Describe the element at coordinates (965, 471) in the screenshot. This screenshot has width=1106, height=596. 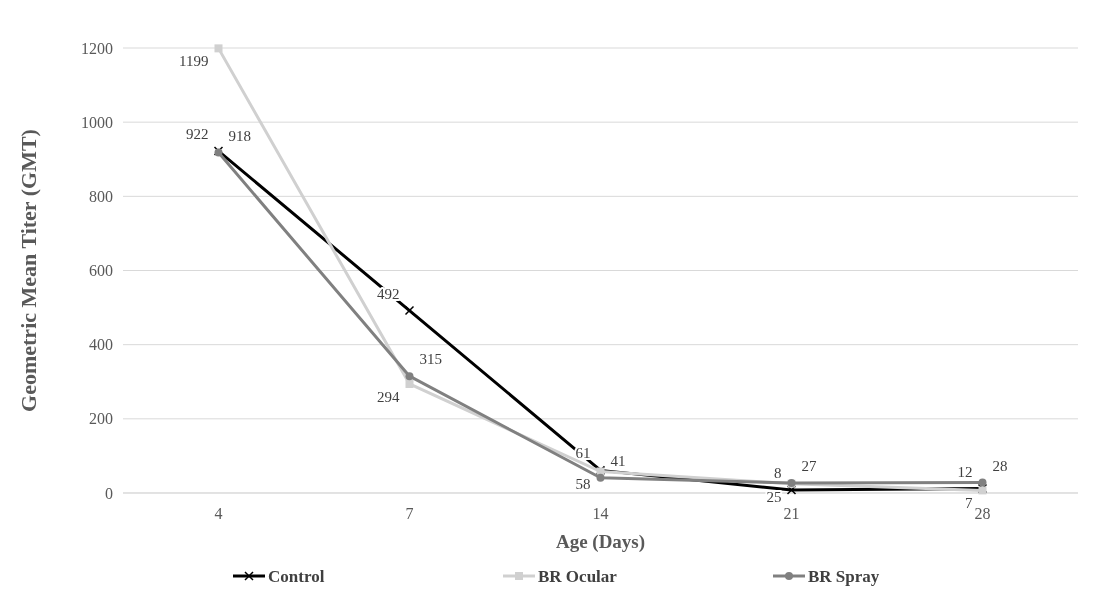
I see `data-label: 12` at that location.